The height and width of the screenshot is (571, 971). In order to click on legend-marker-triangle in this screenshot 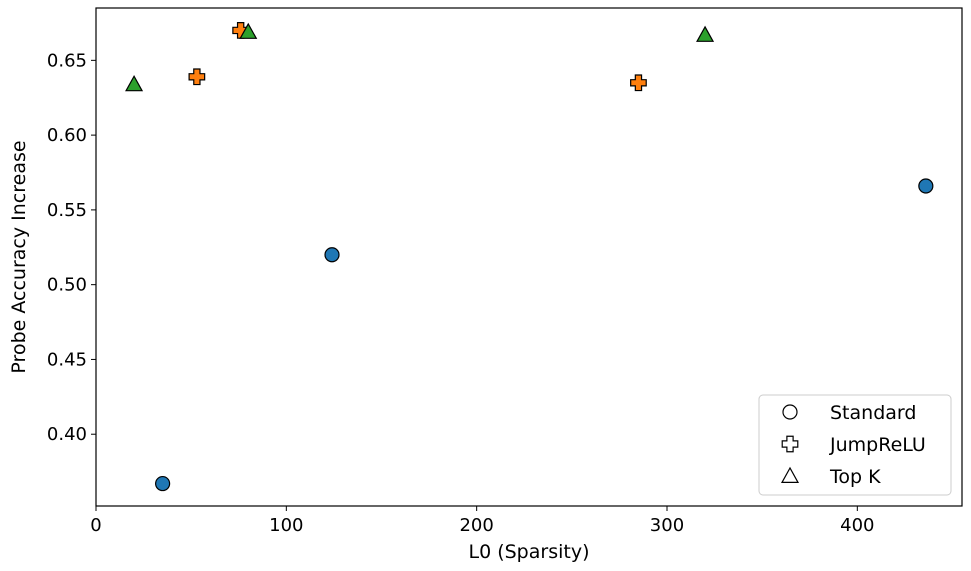, I will do `click(790, 474)`.